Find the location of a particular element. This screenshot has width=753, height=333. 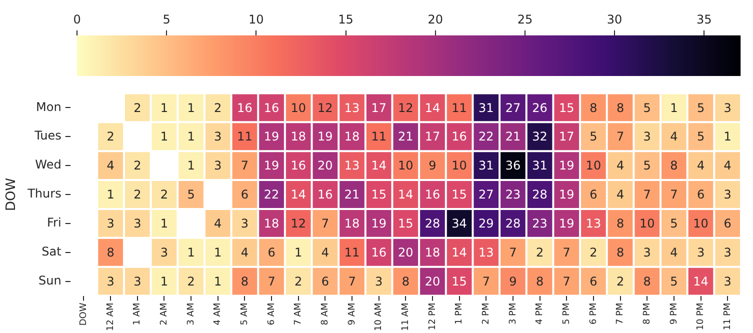

color-bar-label: 35 is located at coordinates (704, 19).